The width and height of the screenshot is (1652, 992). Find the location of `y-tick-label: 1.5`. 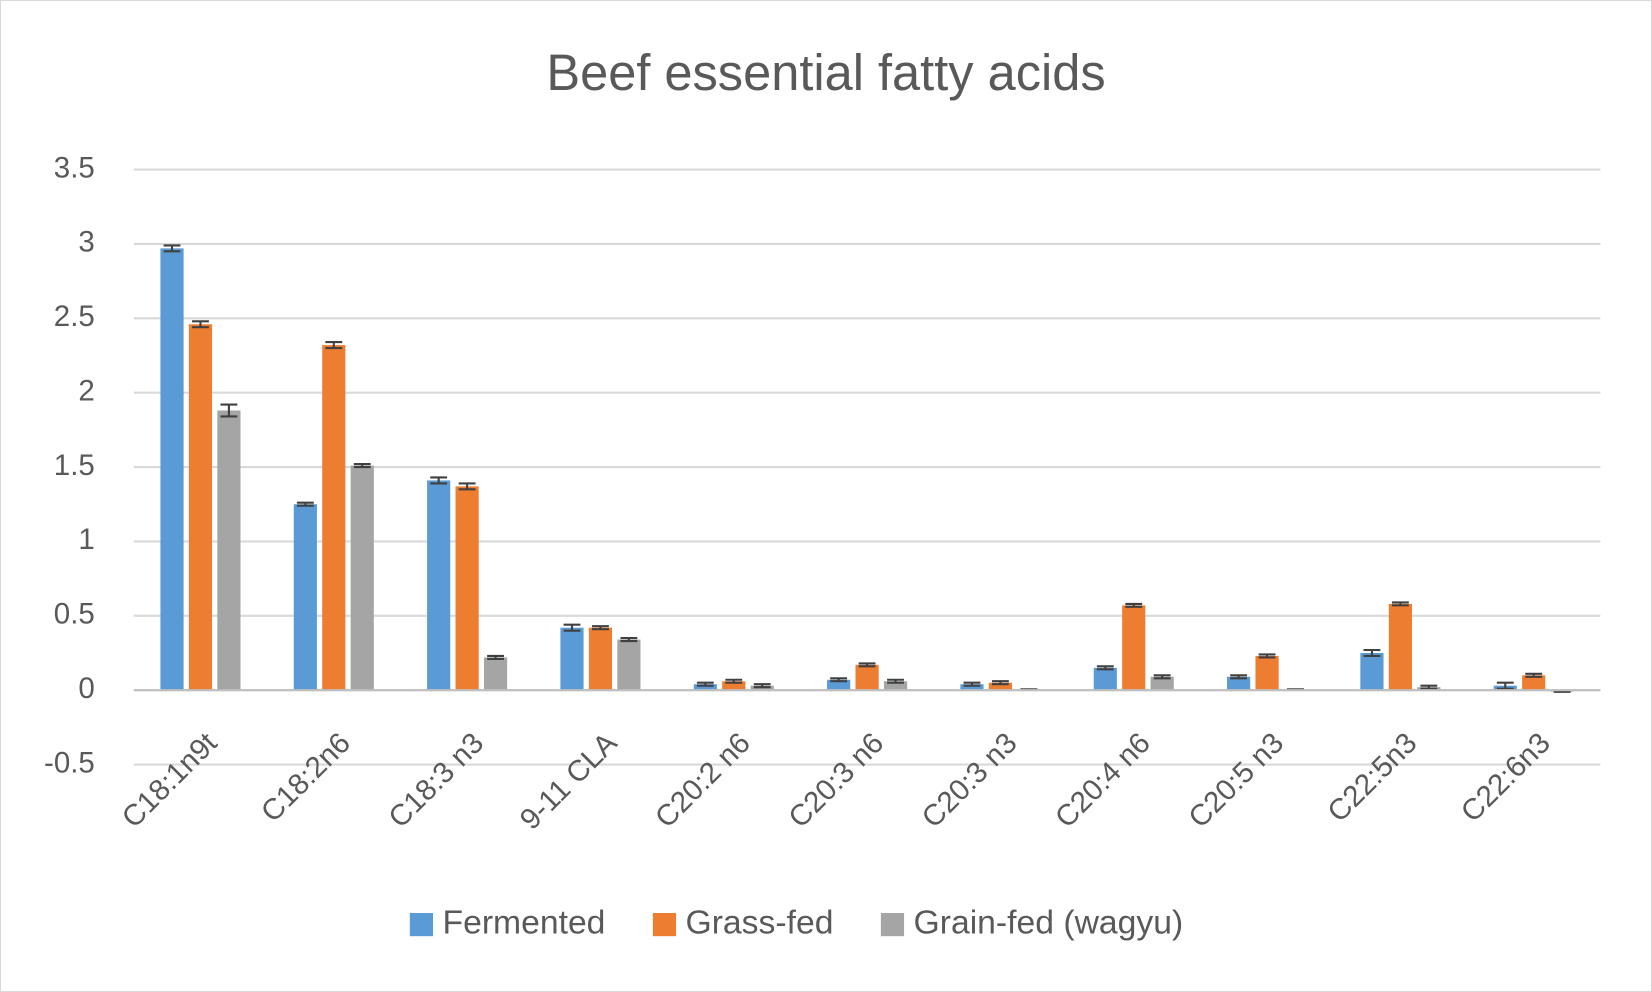

y-tick-label: 1.5 is located at coordinates (74, 465).